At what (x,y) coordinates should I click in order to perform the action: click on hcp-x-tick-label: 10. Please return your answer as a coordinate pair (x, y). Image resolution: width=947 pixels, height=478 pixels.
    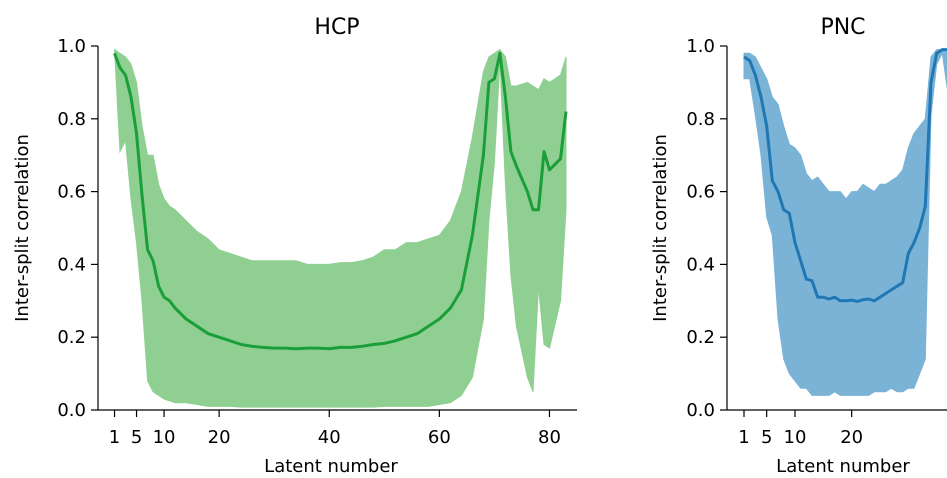
    Looking at the image, I should click on (164, 437).